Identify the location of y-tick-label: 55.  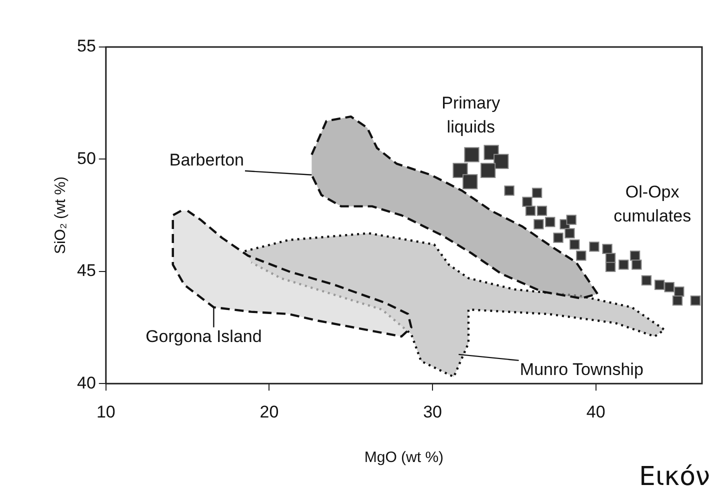
(86, 46).